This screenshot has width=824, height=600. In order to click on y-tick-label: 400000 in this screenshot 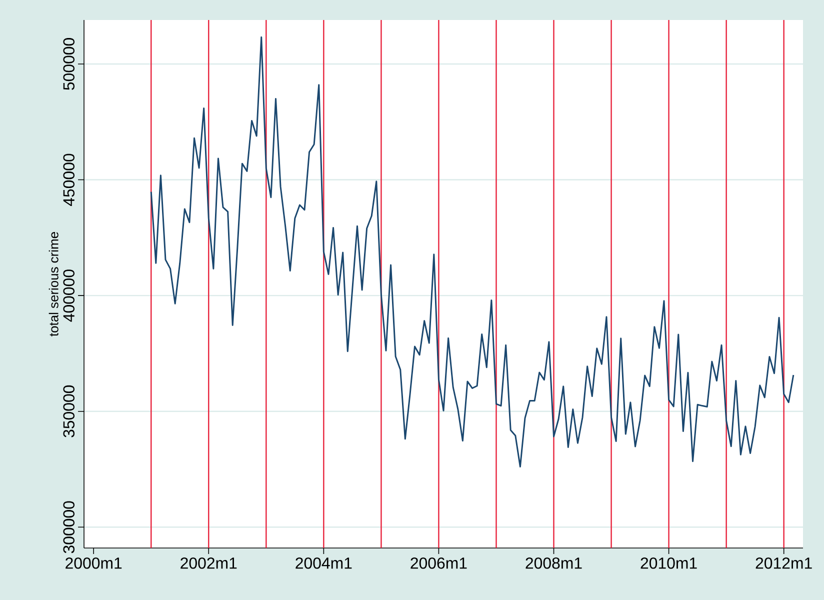, I will do `click(69, 296)`.